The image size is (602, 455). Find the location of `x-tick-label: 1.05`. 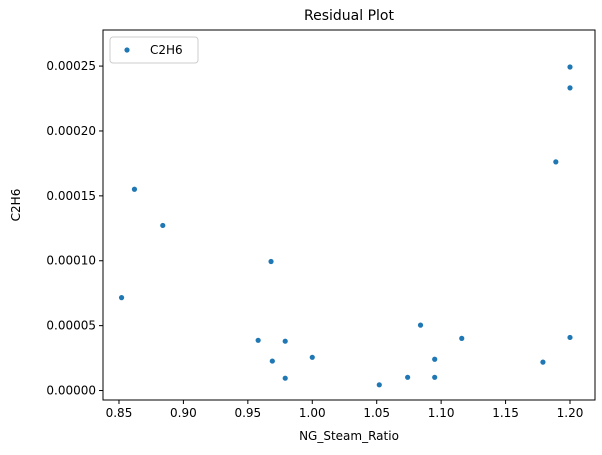

x-tick-label: 1.05 is located at coordinates (376, 413).